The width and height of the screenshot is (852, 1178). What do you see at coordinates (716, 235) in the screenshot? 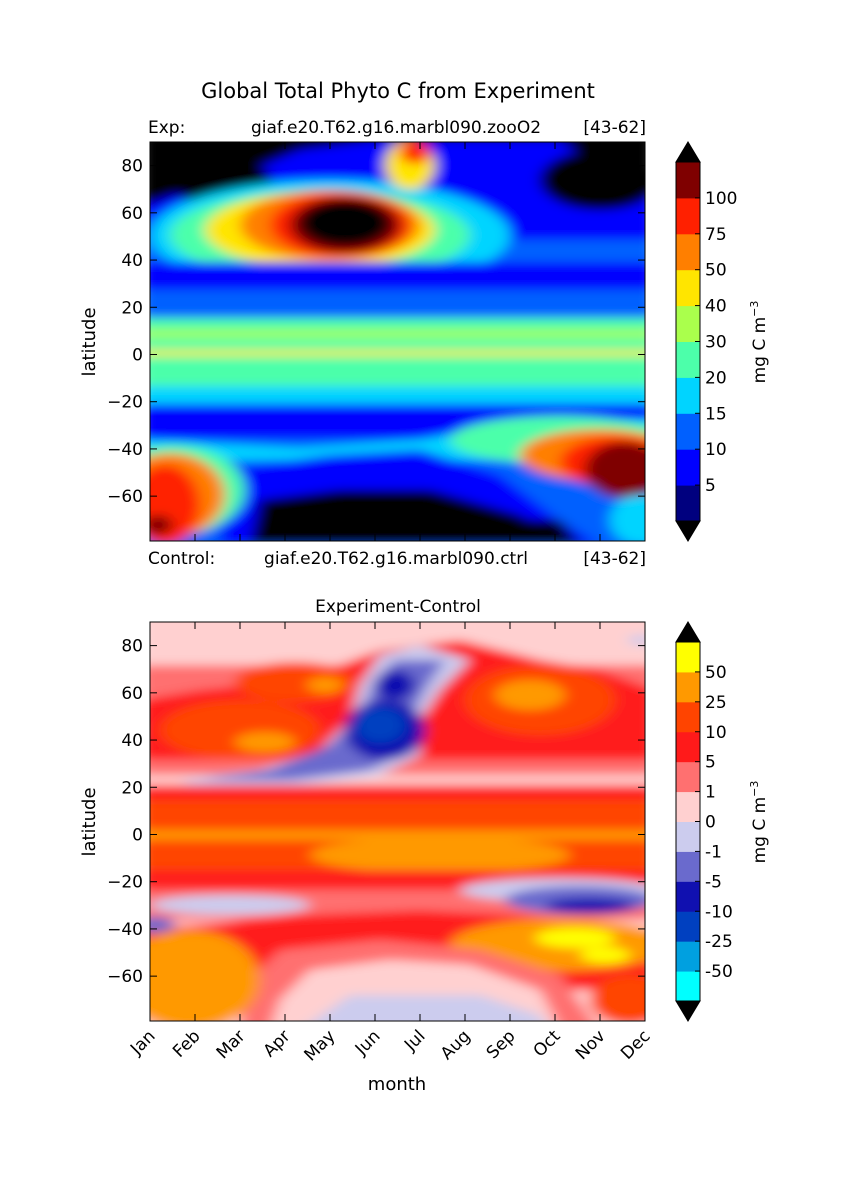
I see `colorbar-label: 75` at bounding box center [716, 235].